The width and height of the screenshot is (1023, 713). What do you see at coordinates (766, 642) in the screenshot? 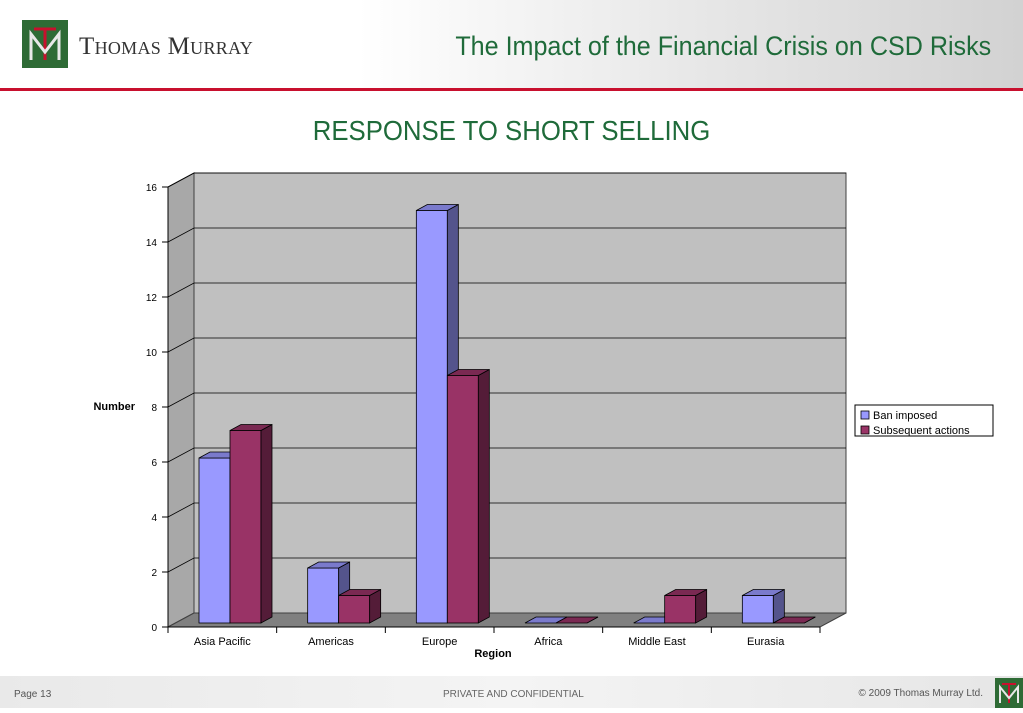
I see `x-tick-label: Eurasia` at bounding box center [766, 642].